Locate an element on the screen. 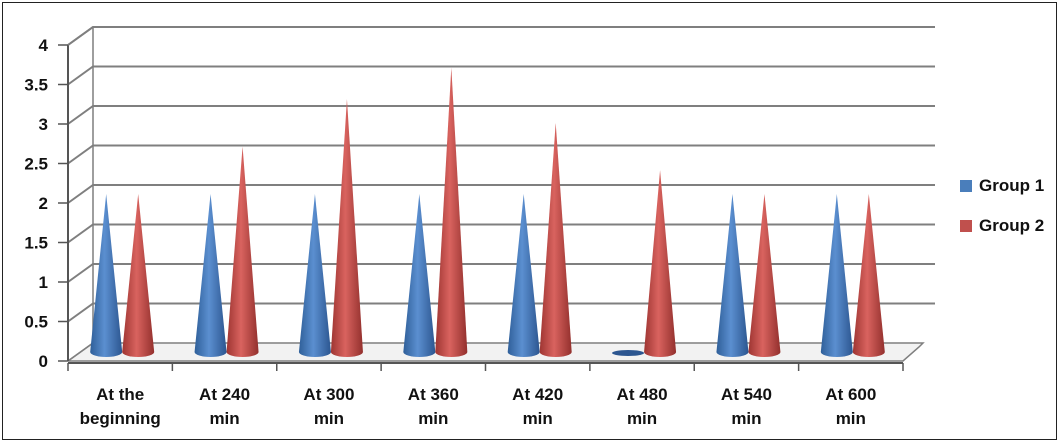 The image size is (1061, 444). x-category-label: At 480 min is located at coordinates (642, 406).